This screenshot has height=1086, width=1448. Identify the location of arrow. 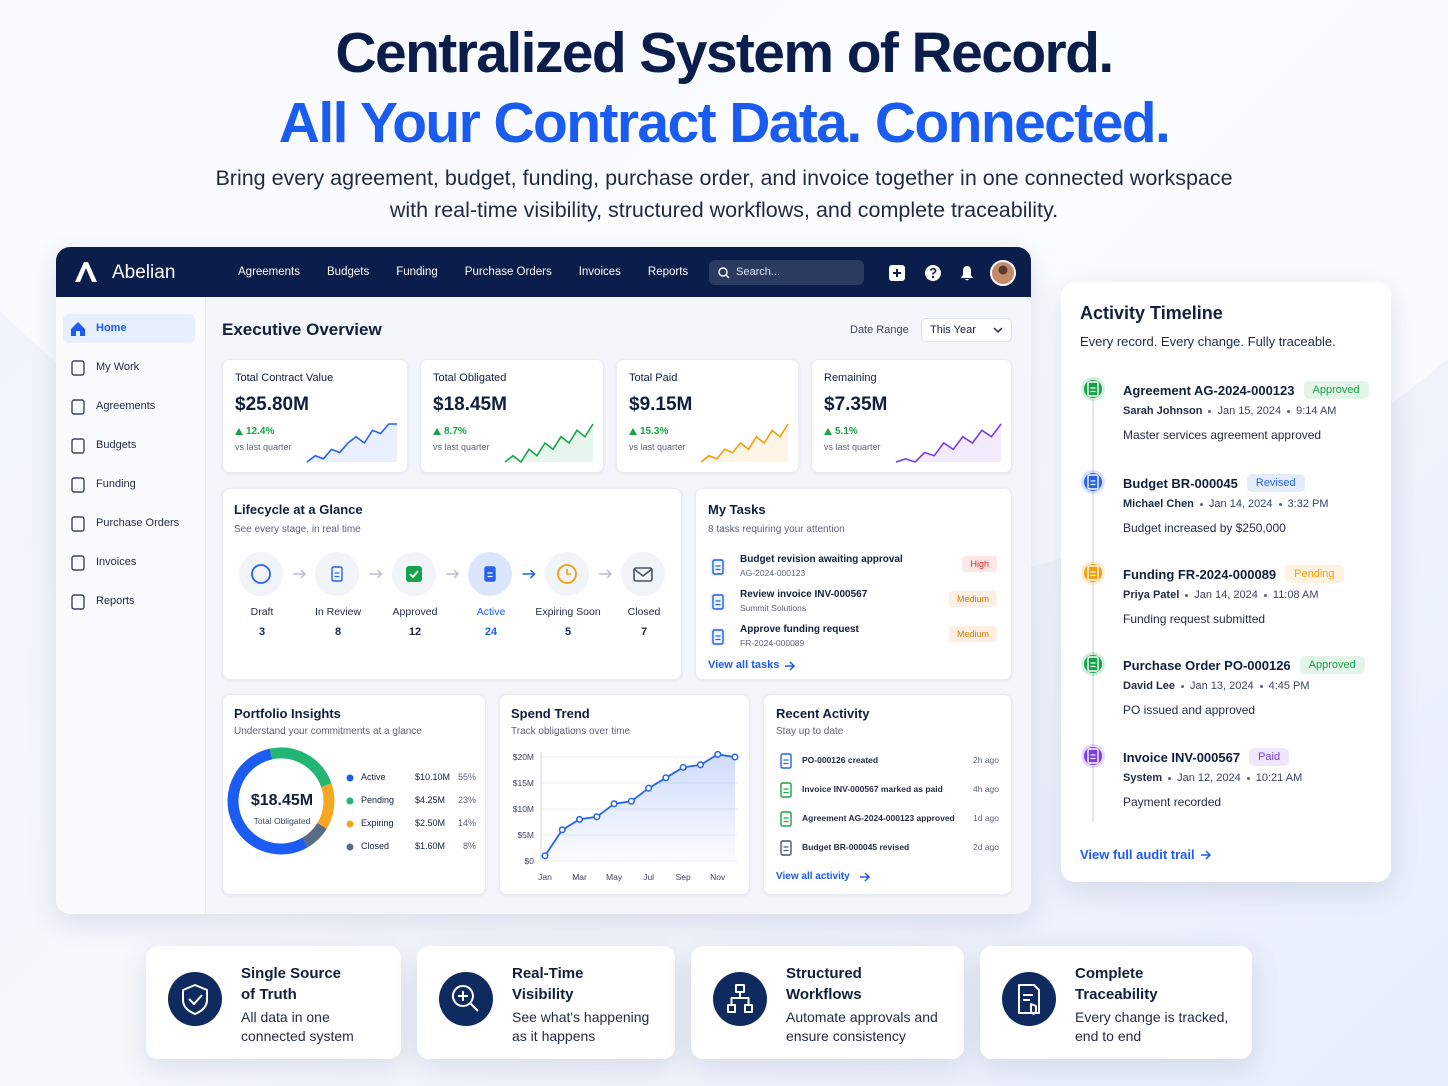
(865, 877).